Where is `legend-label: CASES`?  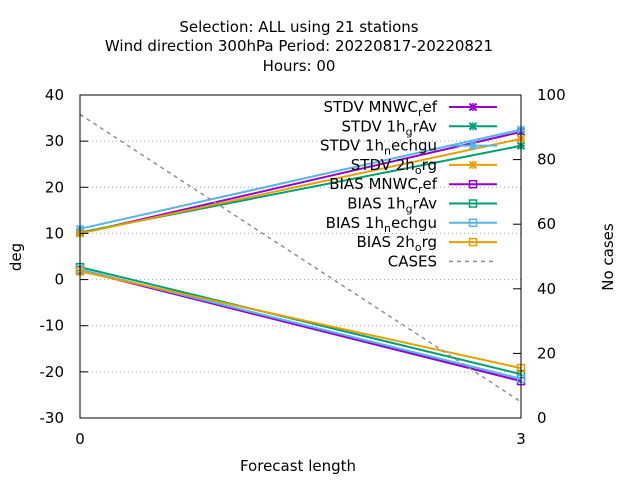
legend-label: CASES is located at coordinates (412, 261).